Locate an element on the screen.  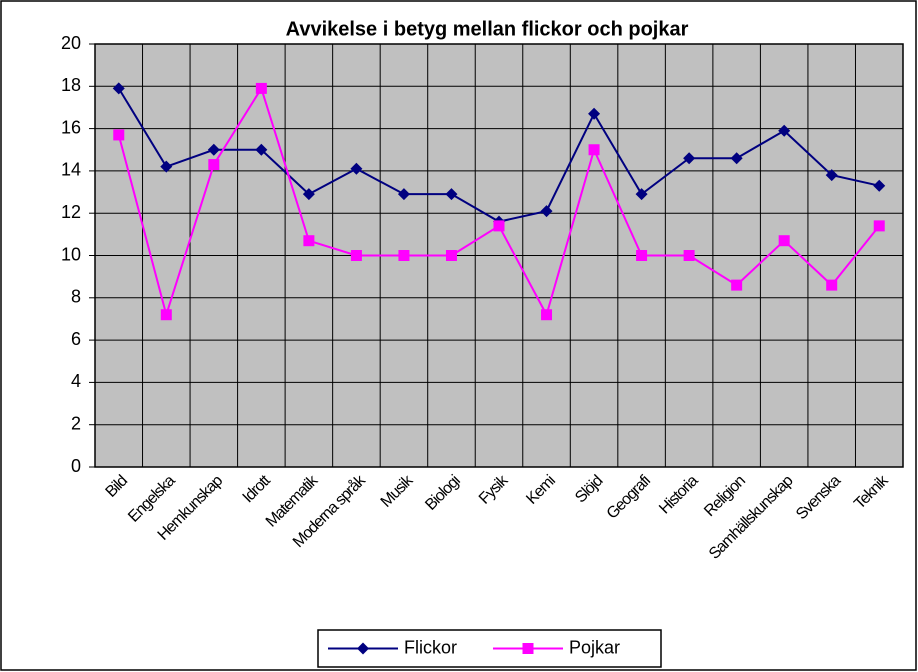
y-tick-label: 4 is located at coordinates (76, 381).